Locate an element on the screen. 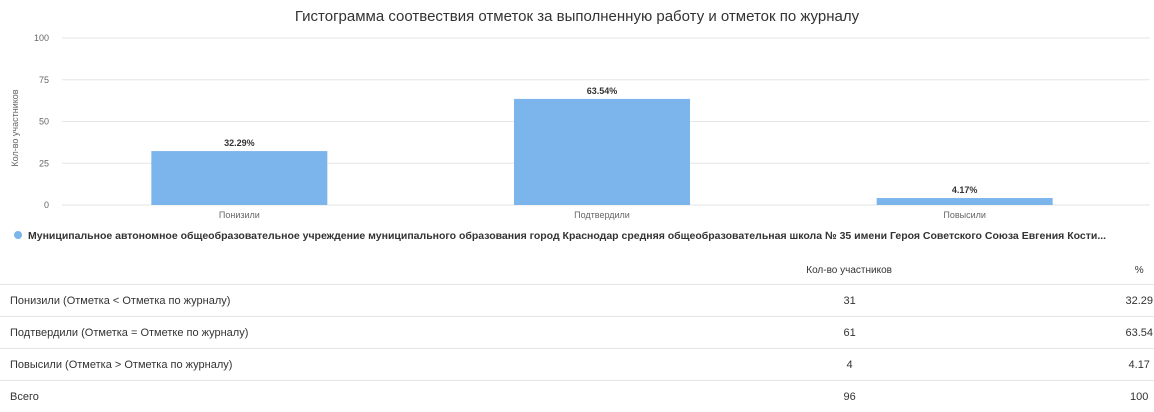  y-tick-label: 75 is located at coordinates (44, 80).